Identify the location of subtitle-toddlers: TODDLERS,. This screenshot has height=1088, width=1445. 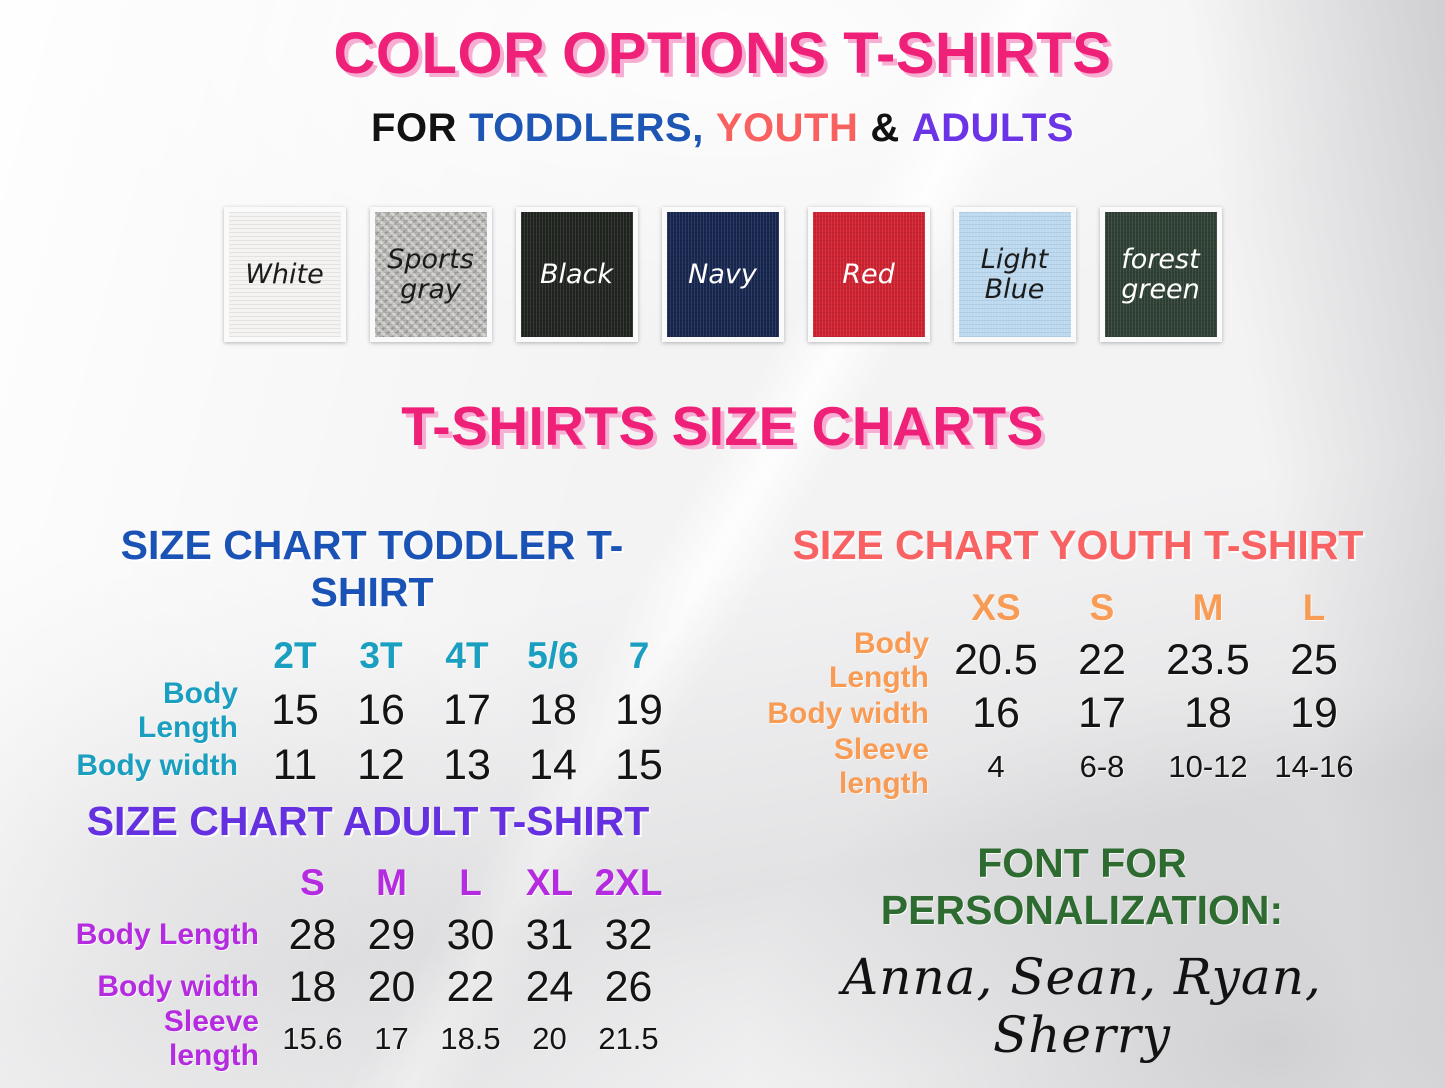
(586, 128).